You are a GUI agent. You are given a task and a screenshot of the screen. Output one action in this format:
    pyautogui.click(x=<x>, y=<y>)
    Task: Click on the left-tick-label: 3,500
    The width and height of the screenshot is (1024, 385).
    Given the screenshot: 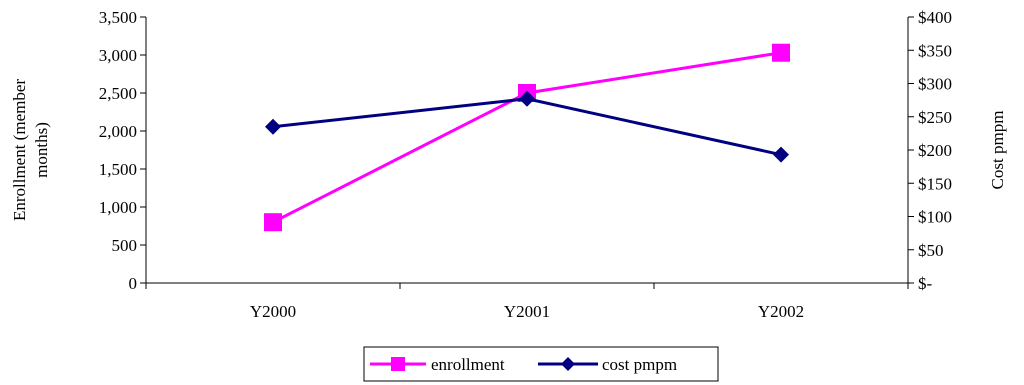 What is the action you would take?
    pyautogui.click(x=118, y=17)
    